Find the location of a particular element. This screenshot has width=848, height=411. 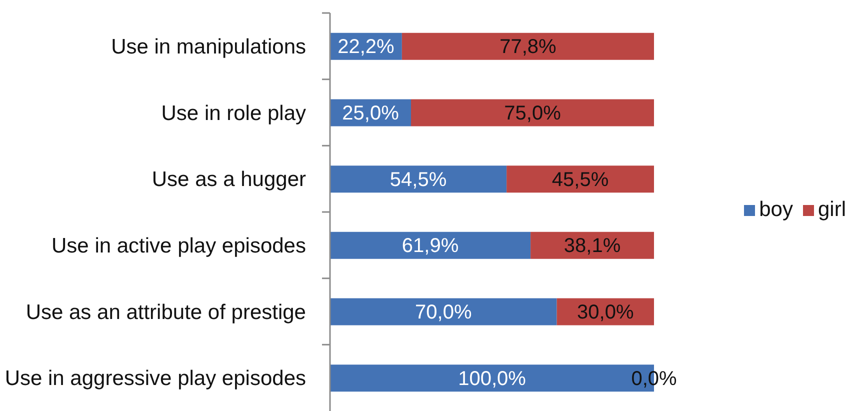

data-label: 77,8% is located at coordinates (528, 47).